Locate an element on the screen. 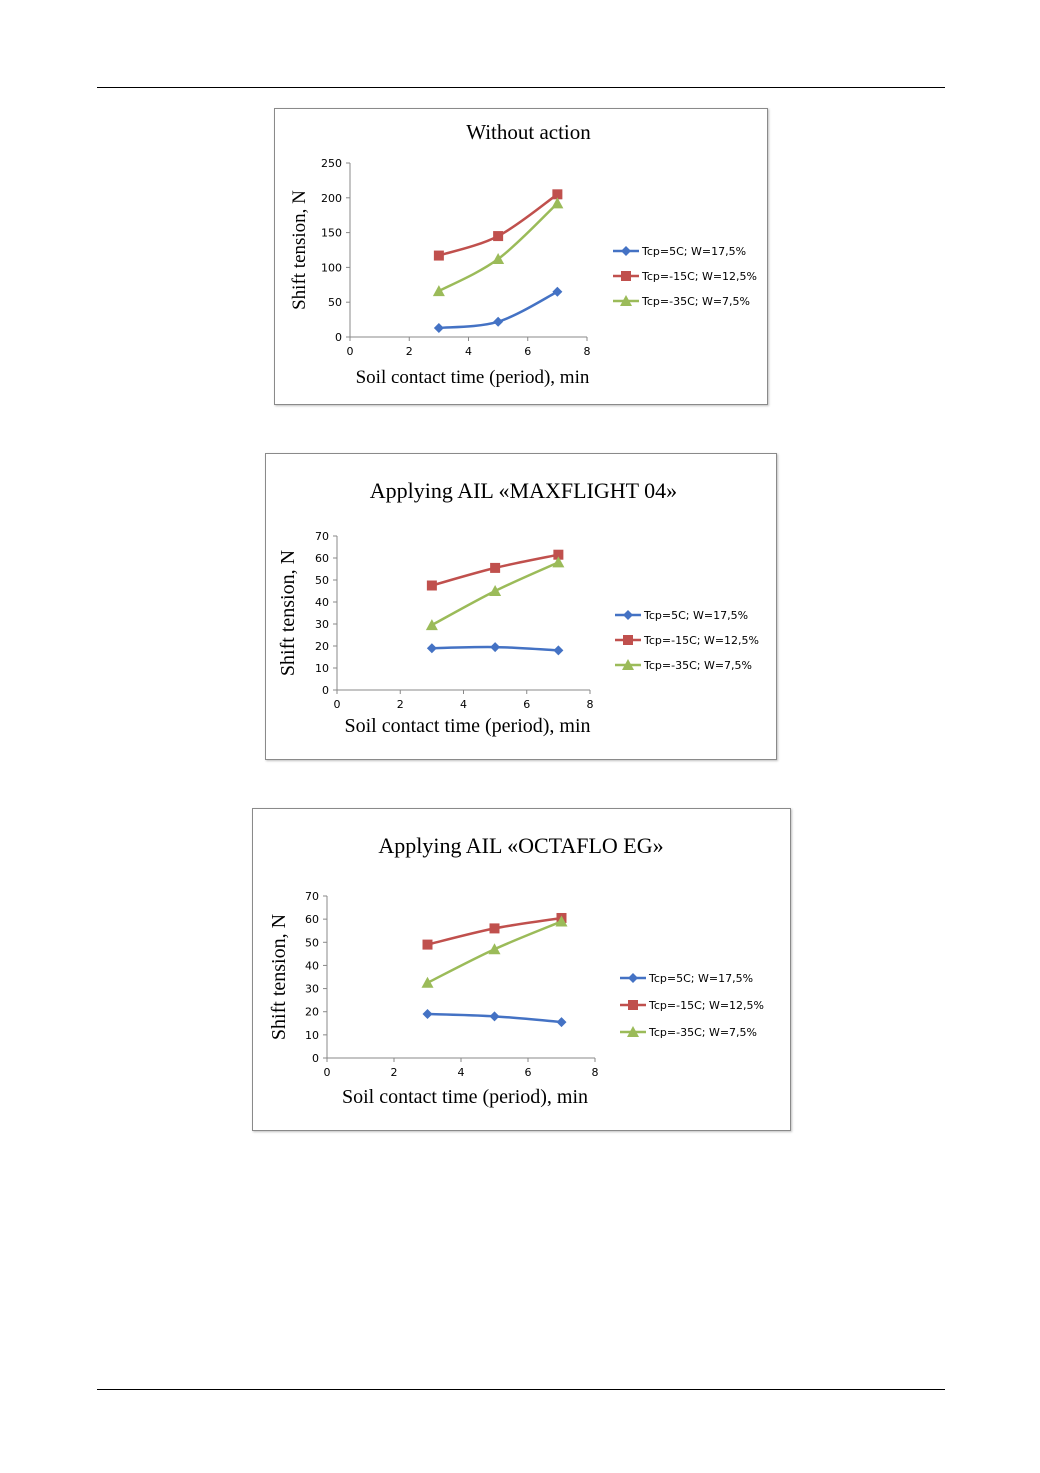 This screenshot has width=1040, height=1473. top-rule is located at coordinates (521, 87).